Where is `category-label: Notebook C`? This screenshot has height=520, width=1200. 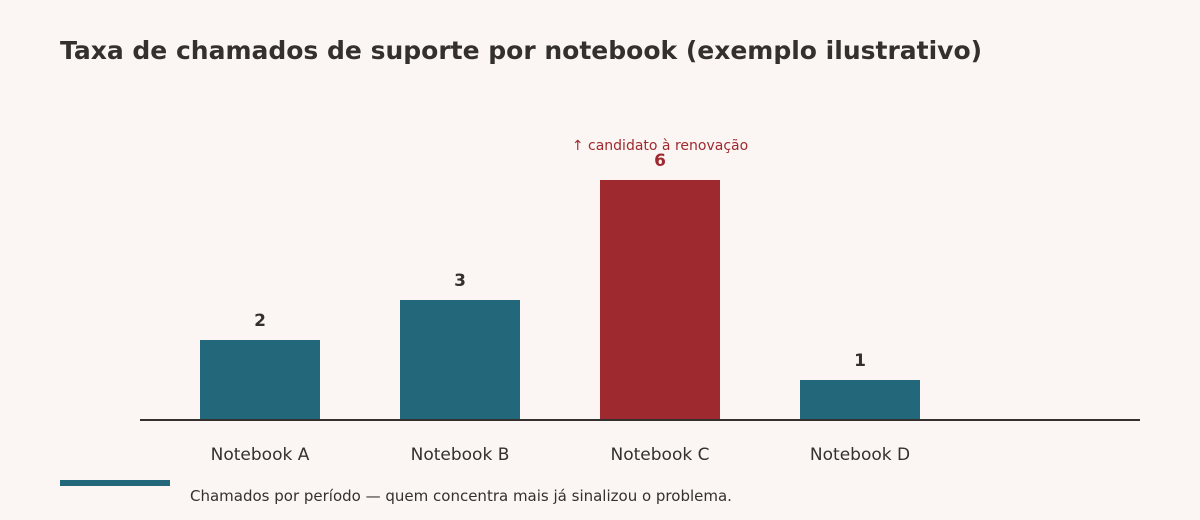 category-label: Notebook C is located at coordinates (660, 455).